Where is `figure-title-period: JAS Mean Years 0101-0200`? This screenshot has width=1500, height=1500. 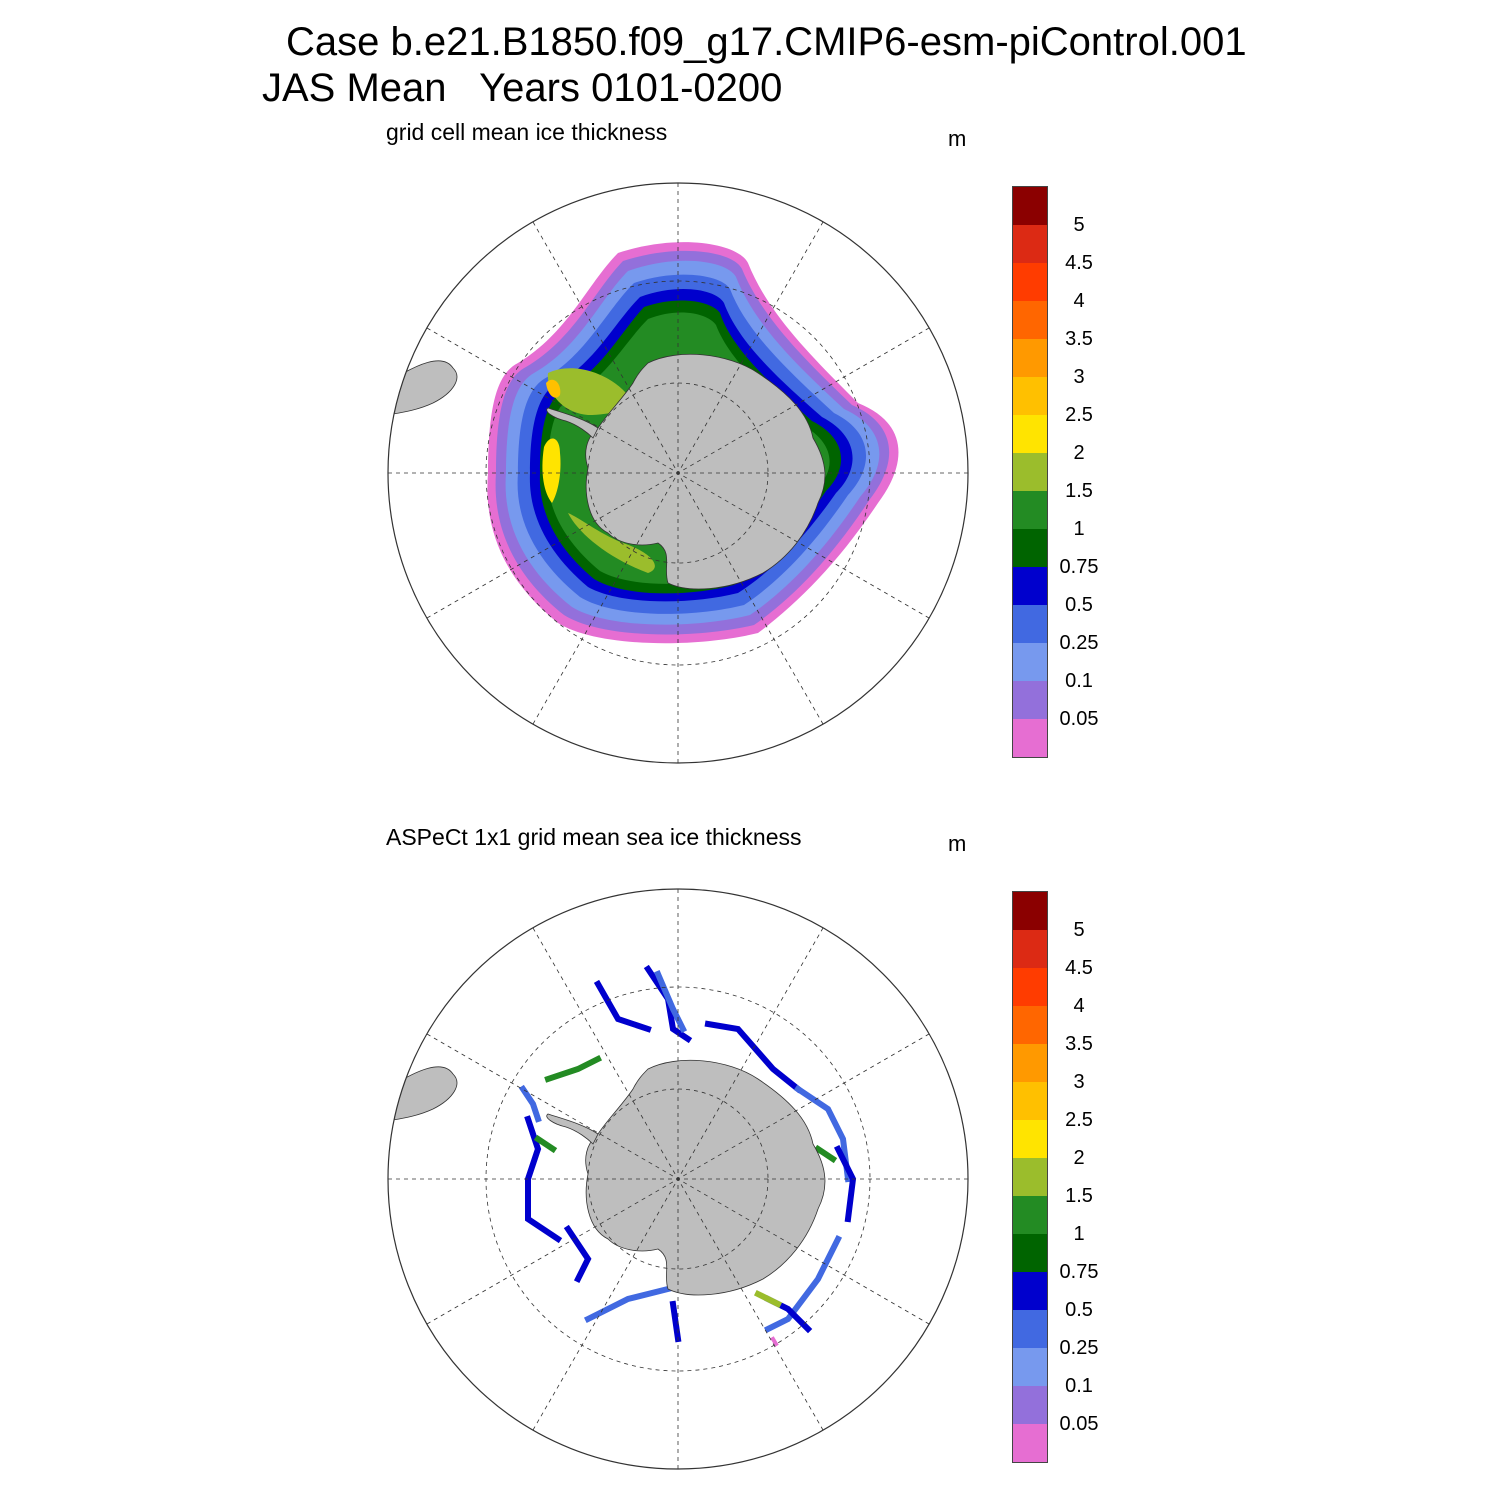
figure-title-period: JAS Mean Years 0101-0200 is located at coordinates (522, 88).